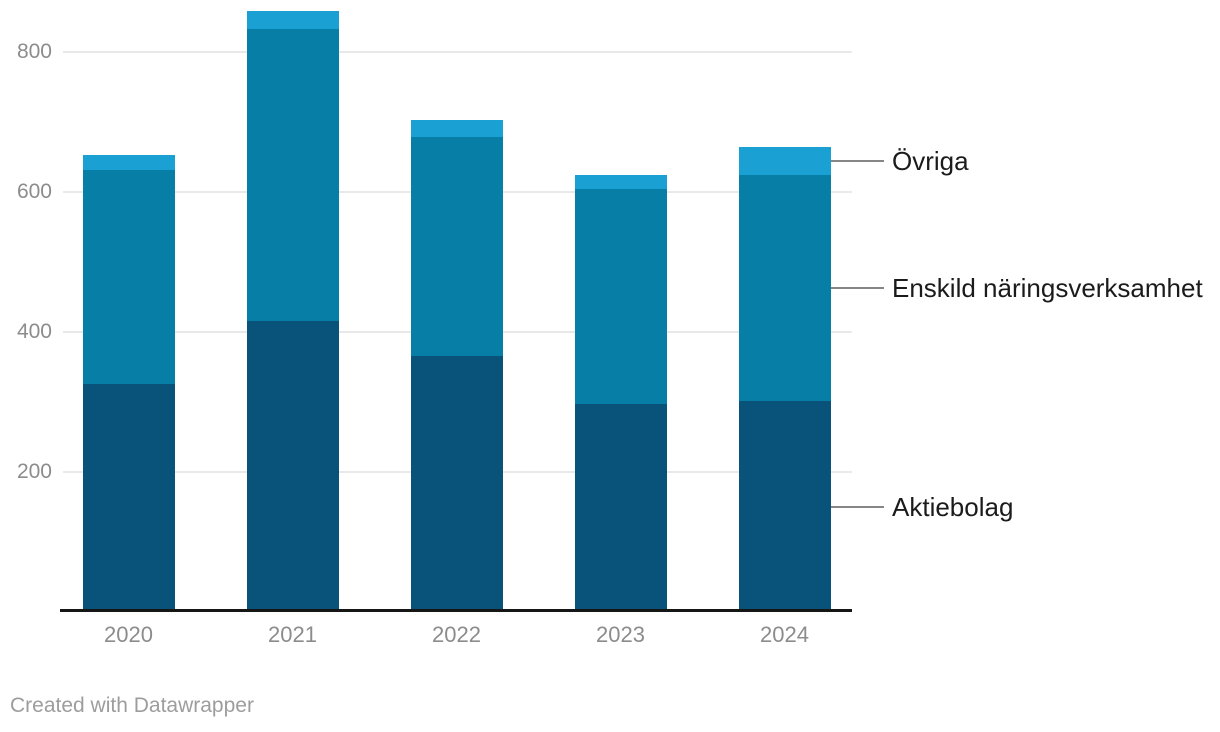  What do you see at coordinates (1047, 287) in the screenshot?
I see `legend-label: Enskild näringsverksamhet` at bounding box center [1047, 287].